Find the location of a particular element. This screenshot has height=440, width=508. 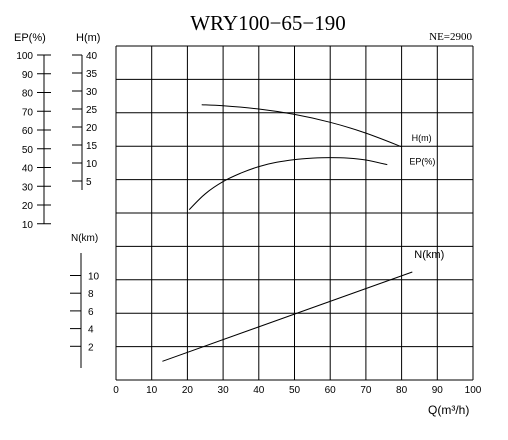

x-tick-label: 30 is located at coordinates (224, 390).